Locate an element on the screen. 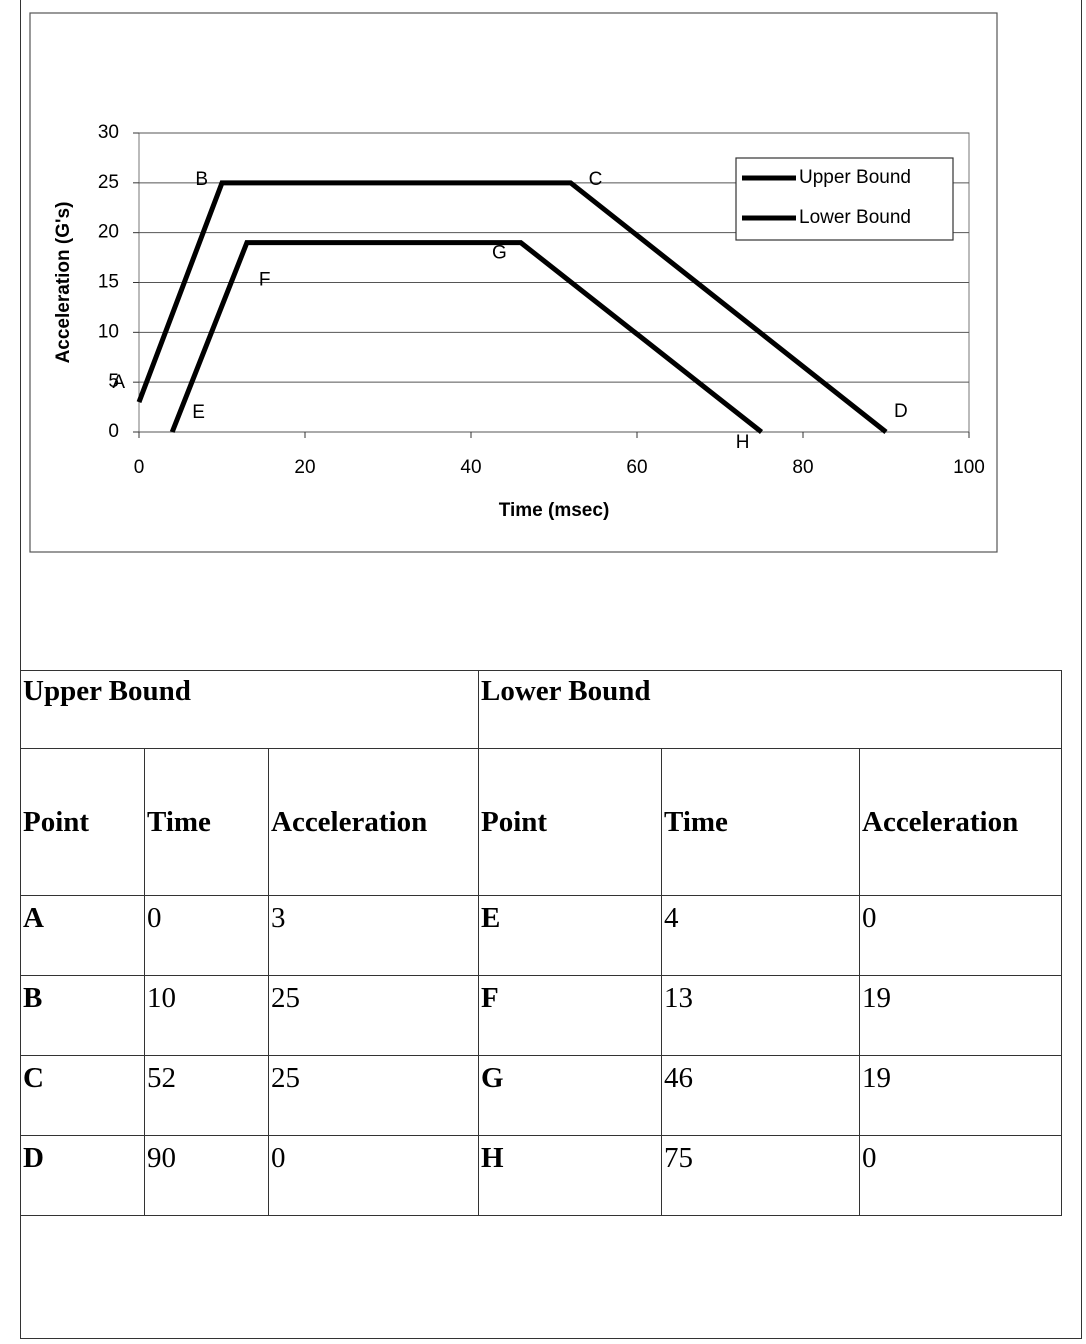  legend is located at coordinates (844, 199).